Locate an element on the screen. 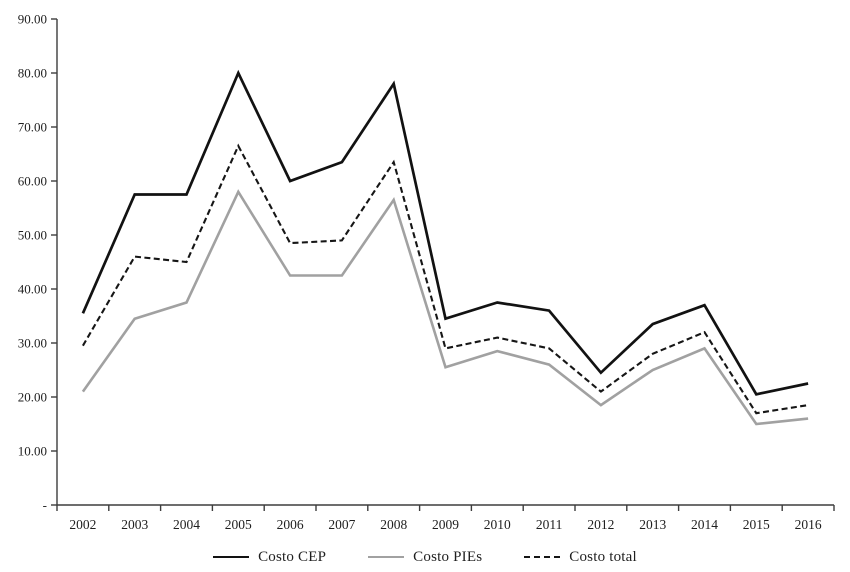 The width and height of the screenshot is (850, 572). x-tick-label: 2002 is located at coordinates (82, 524).